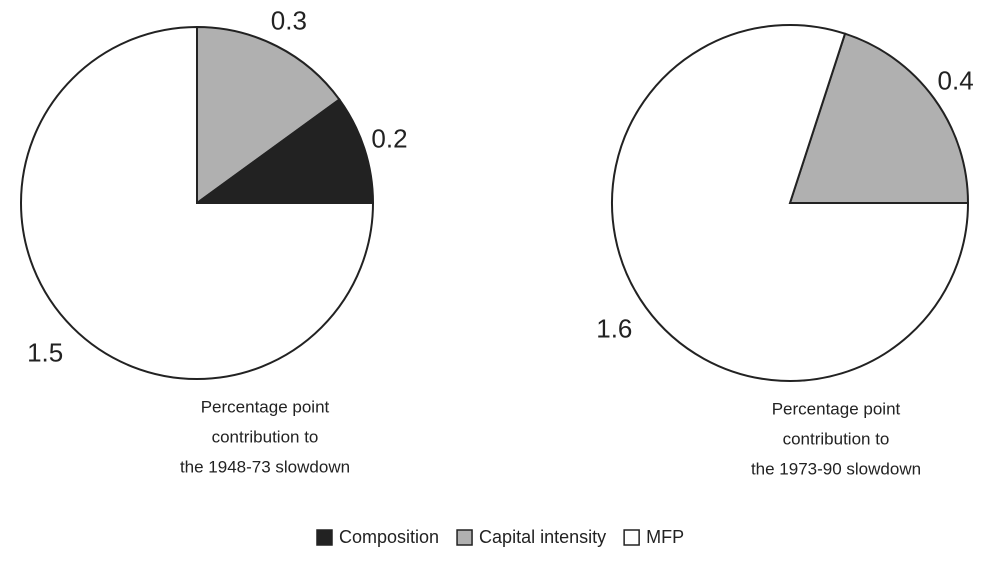 This screenshot has height=582, width=996. I want to click on value-label: 0.2, so click(389, 138).